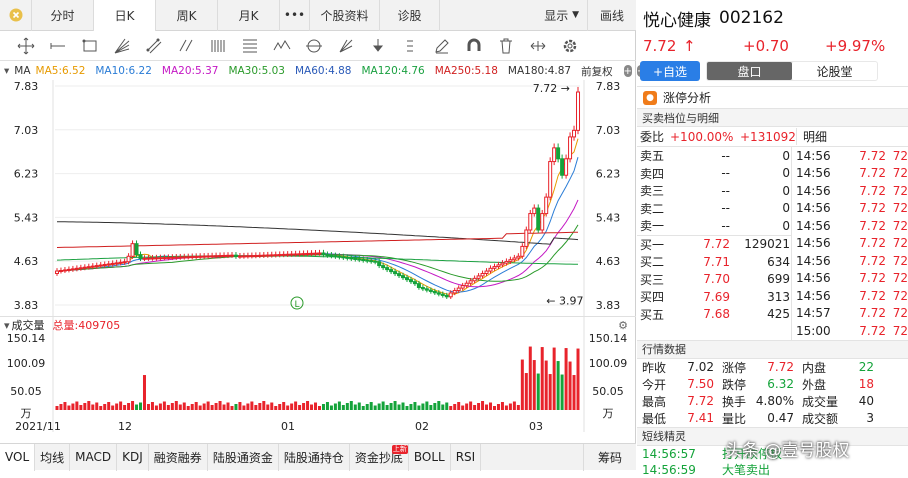 Image resolution: width=908 pixels, height=478 pixels. Describe the element at coordinates (18, 457) in the screenshot. I see `tab-vol: VOL` at that location.